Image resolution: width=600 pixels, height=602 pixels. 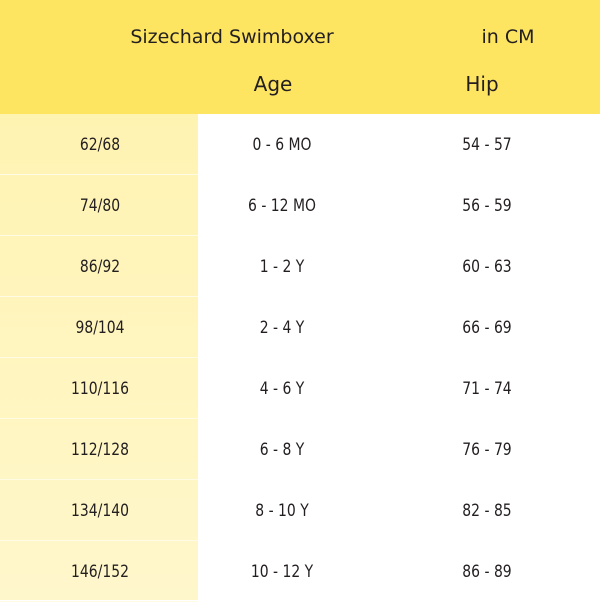 I want to click on age-cell: 0 - 6 MO, so click(x=282, y=144).